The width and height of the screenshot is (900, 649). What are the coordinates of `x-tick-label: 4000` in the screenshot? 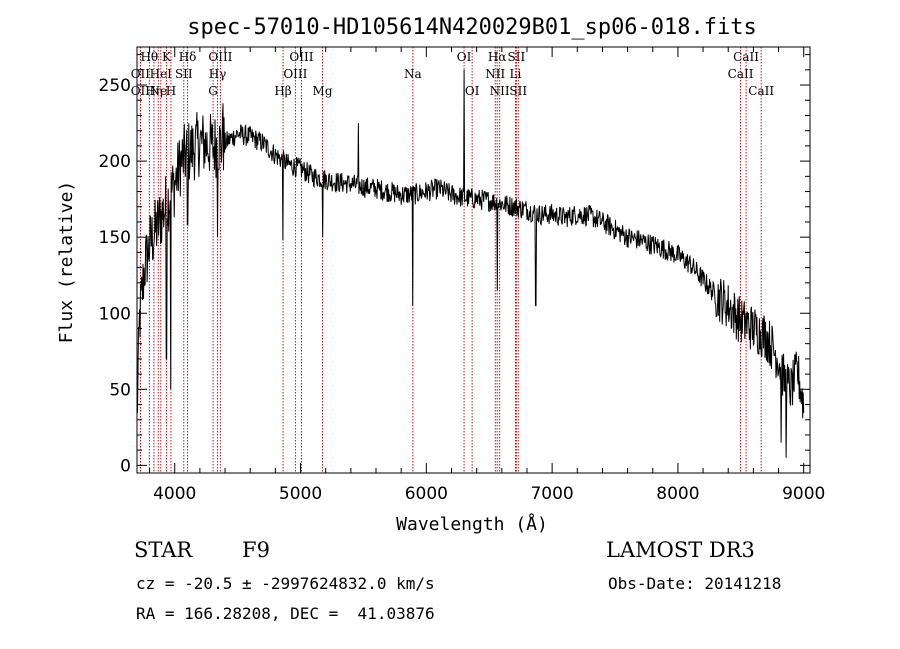 It's located at (174, 494).